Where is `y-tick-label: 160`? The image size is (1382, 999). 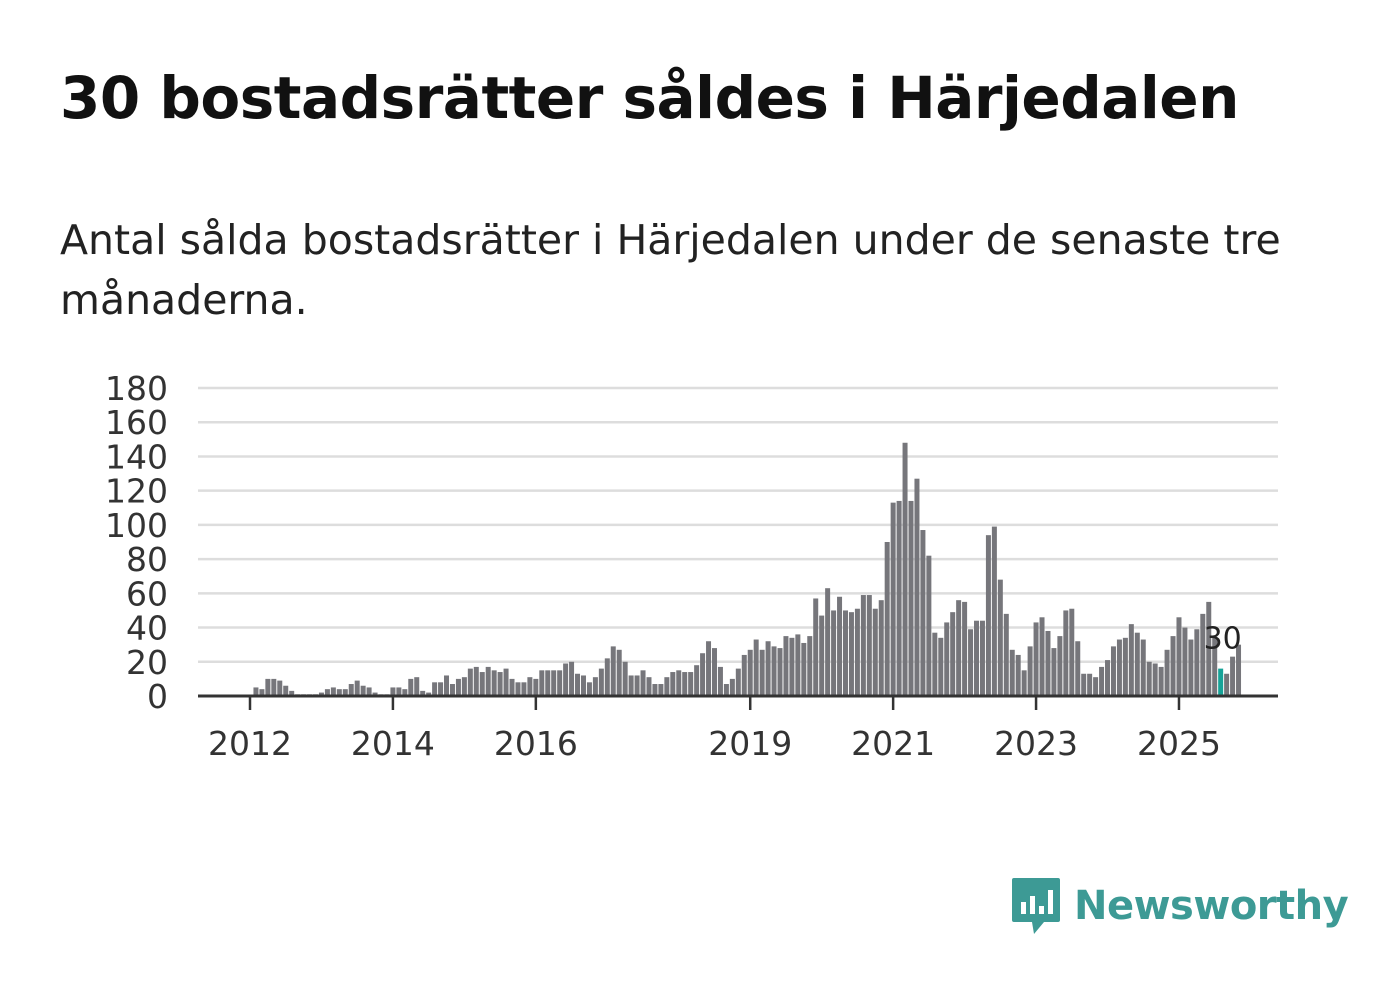
y-tick-label: 160 is located at coordinates (136, 422).